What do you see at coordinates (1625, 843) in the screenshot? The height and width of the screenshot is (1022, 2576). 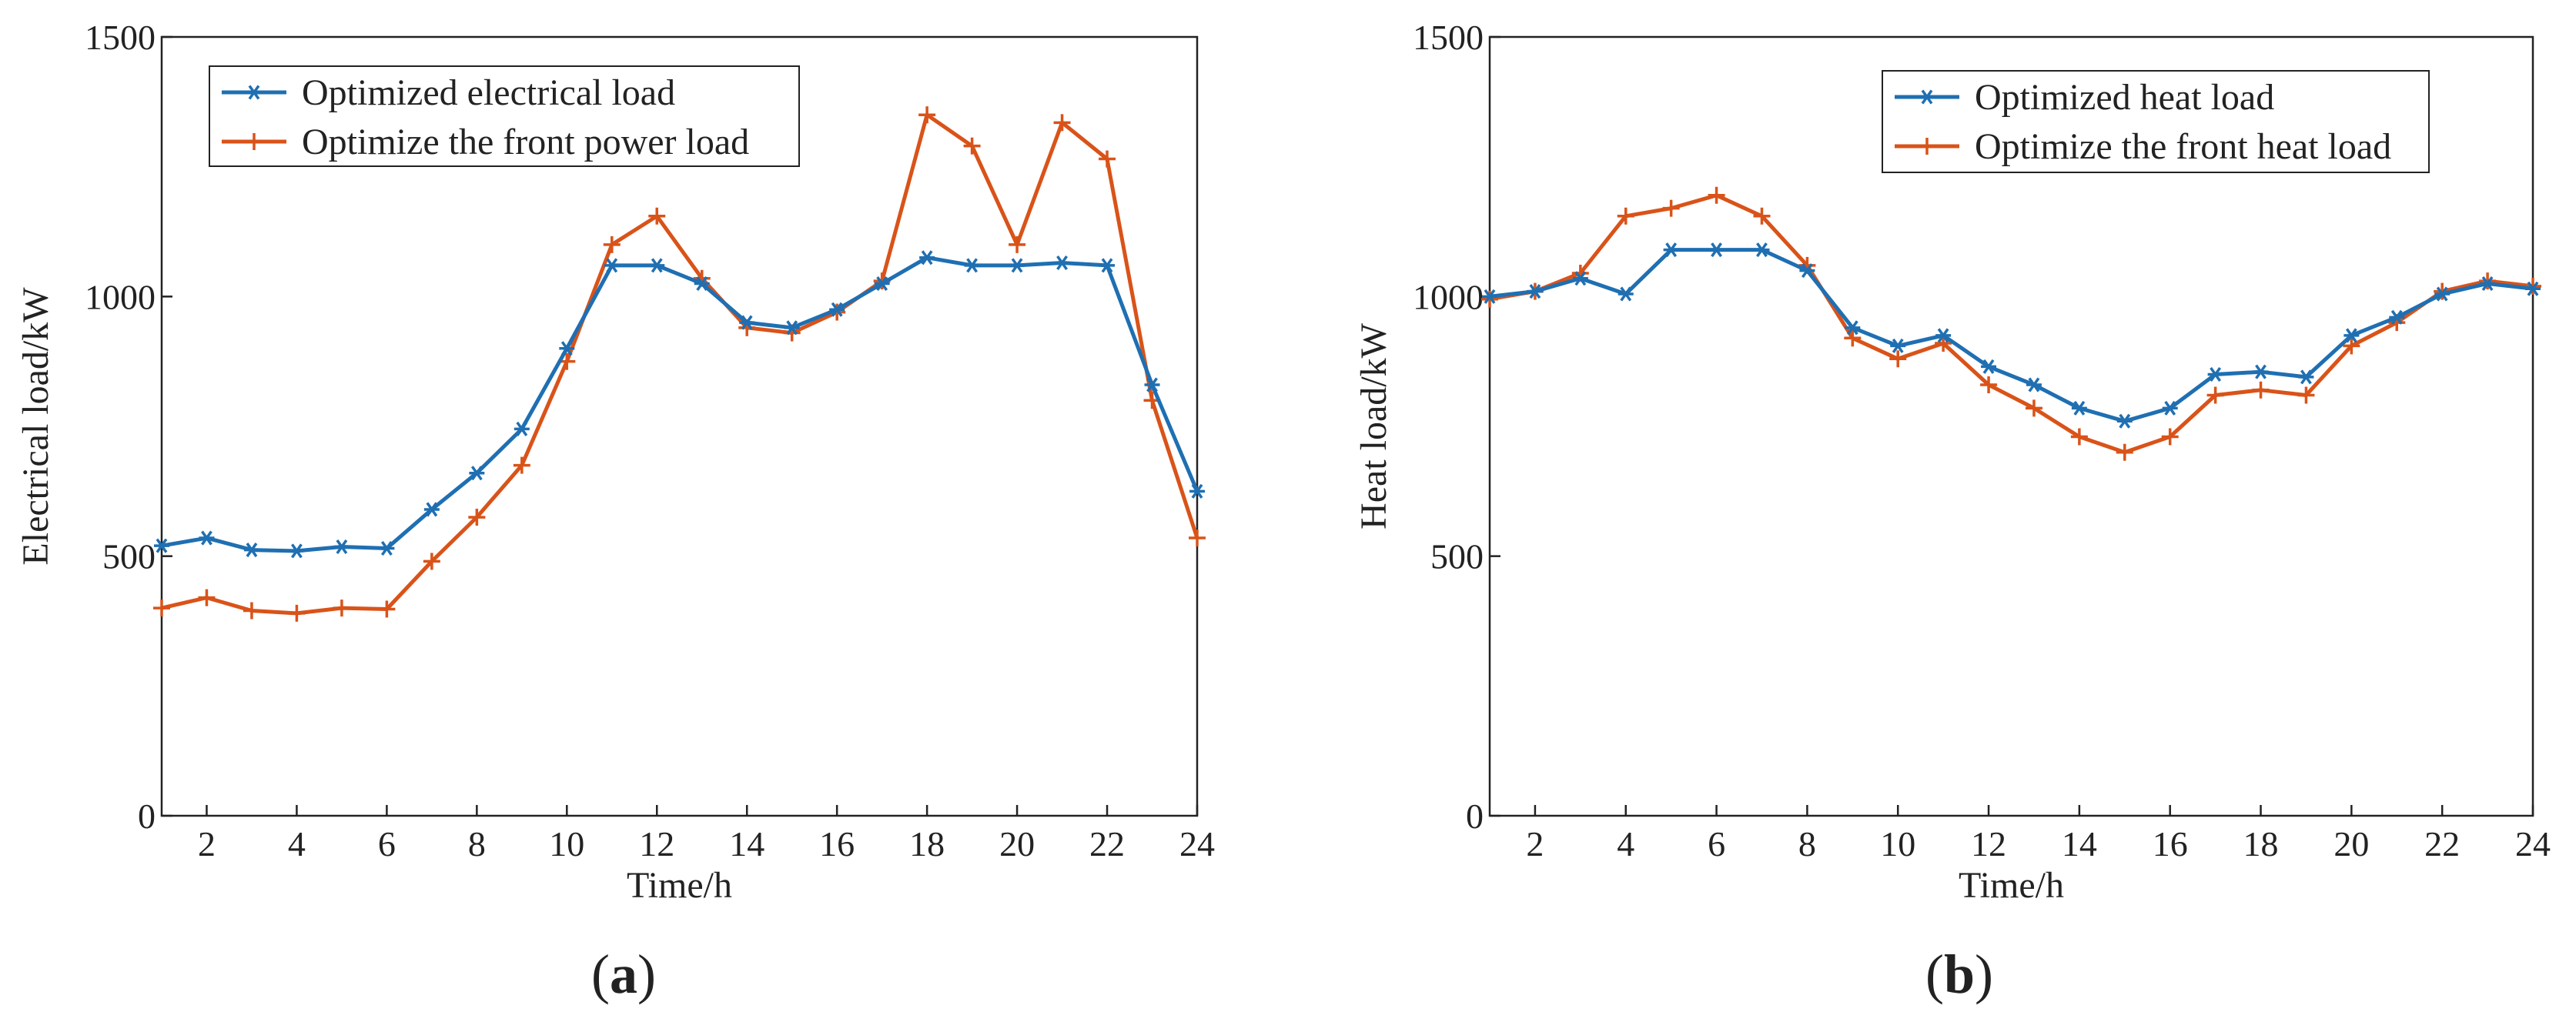 I see `x-tick-label: 4` at bounding box center [1625, 843].